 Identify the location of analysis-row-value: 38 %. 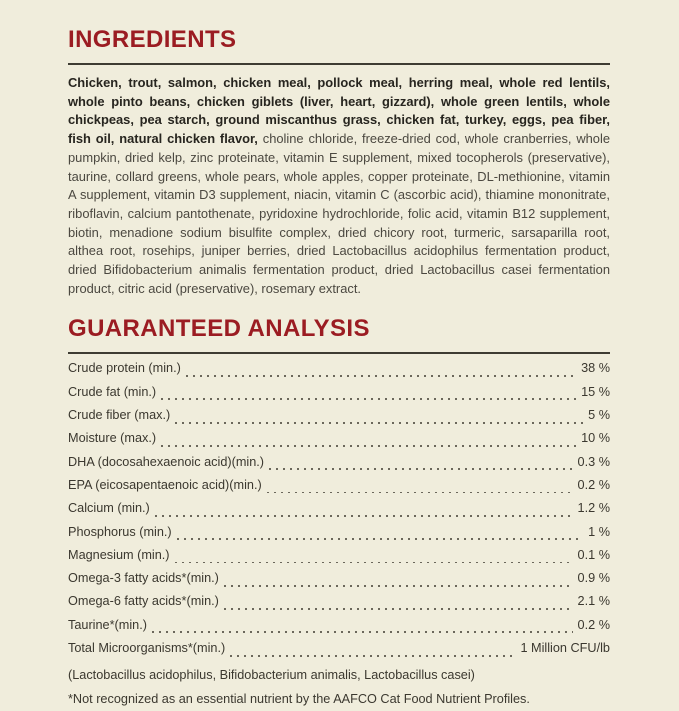
(595, 368).